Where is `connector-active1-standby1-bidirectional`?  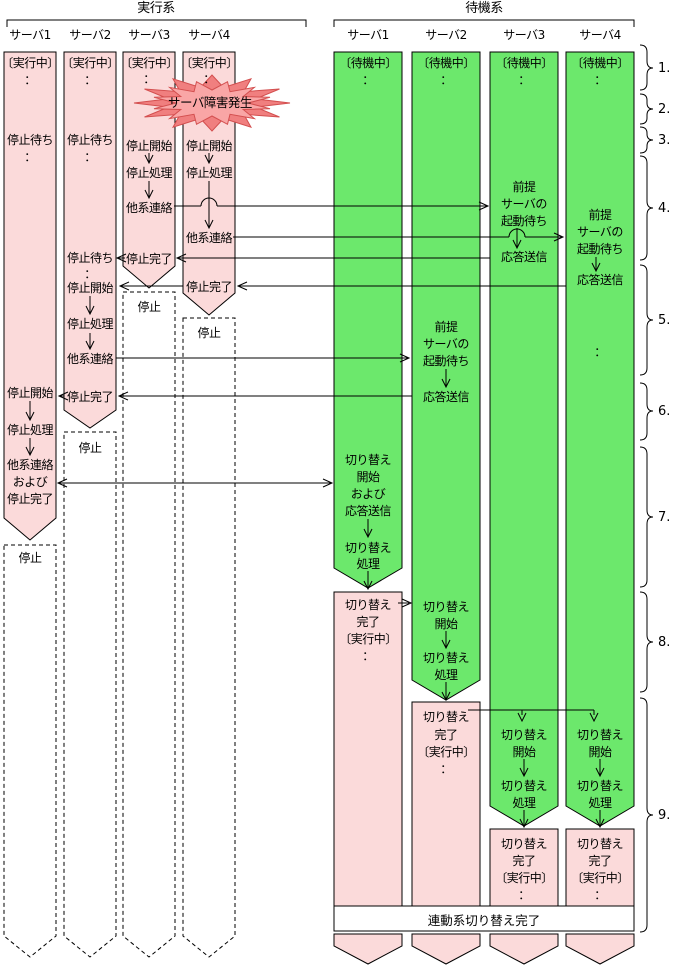
connector-active1-standby1-bidirectional is located at coordinates (195, 483).